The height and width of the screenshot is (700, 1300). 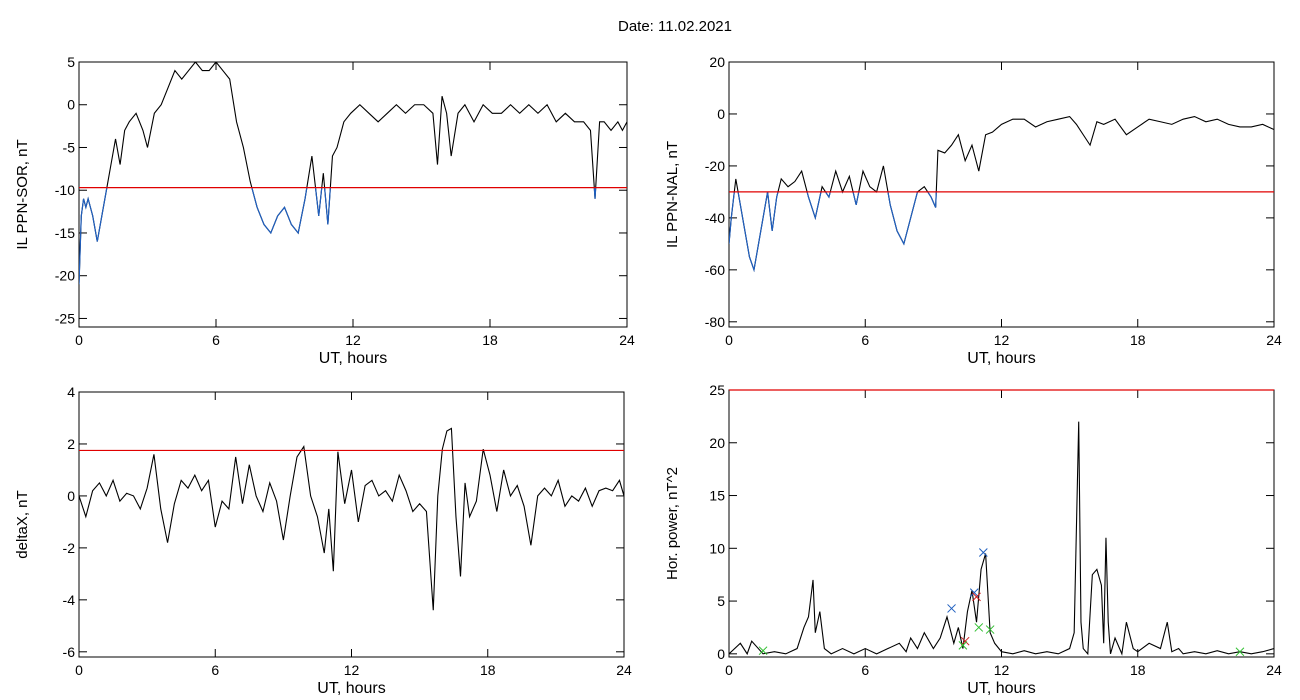 What do you see at coordinates (672, 194) in the screenshot?
I see `y-axis-label: IL PPN-NAL, nT` at bounding box center [672, 194].